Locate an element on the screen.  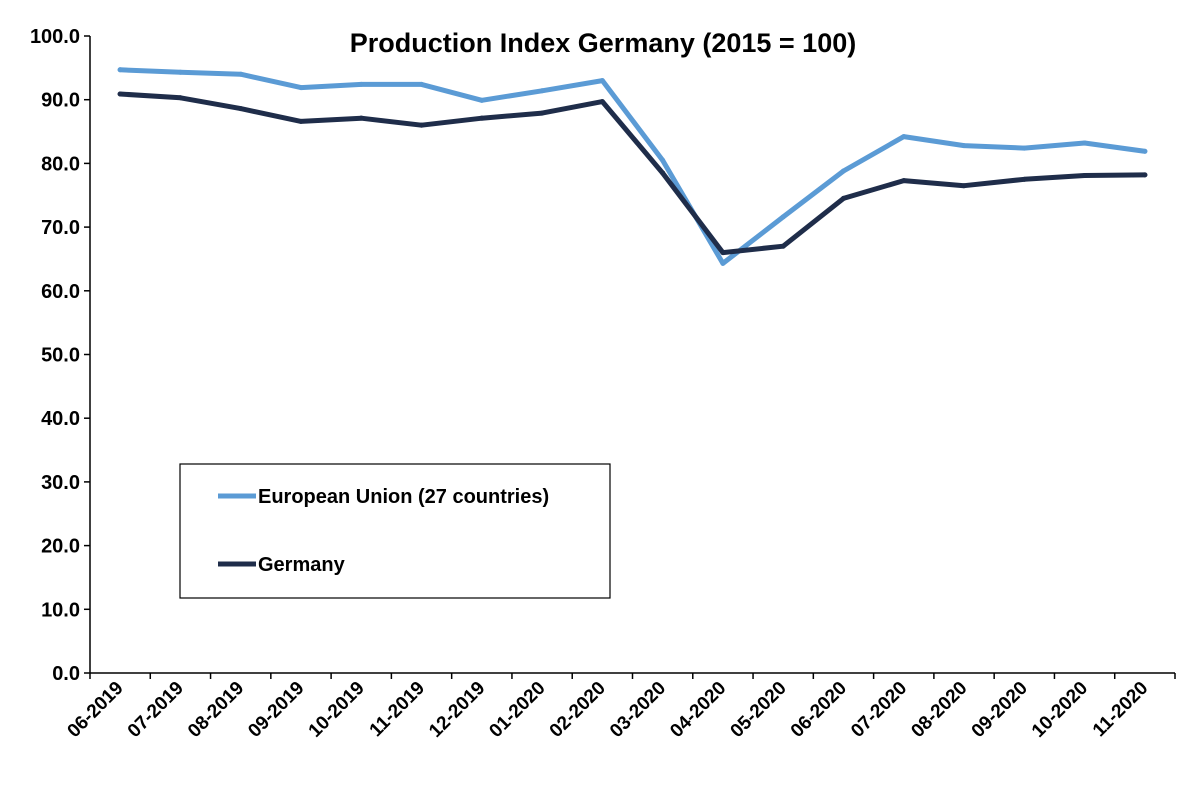
x-tick-label: 11-2020 is located at coordinates (1120, 709).